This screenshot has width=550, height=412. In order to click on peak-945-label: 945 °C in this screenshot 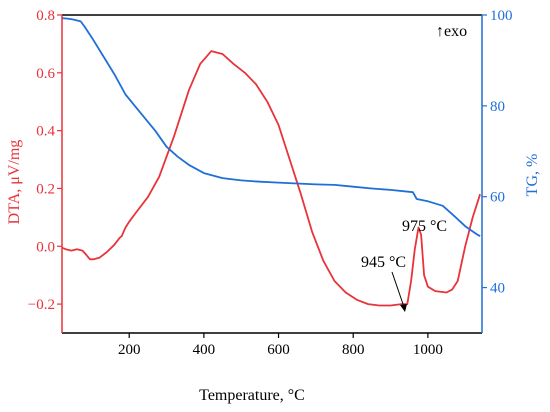, I will do `click(383, 262)`.